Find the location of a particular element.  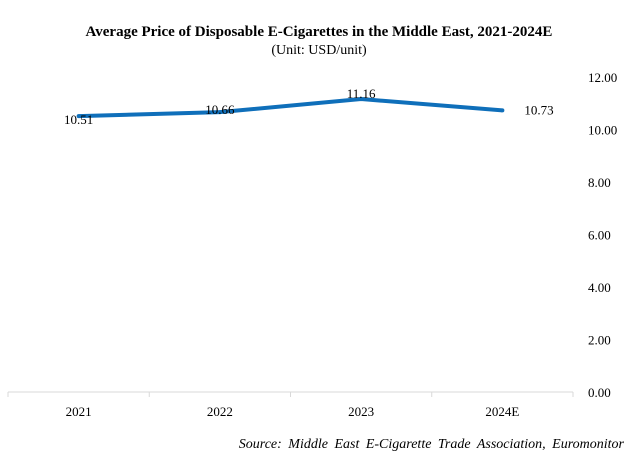

y-tick-label: 0.00 is located at coordinates (599, 392).